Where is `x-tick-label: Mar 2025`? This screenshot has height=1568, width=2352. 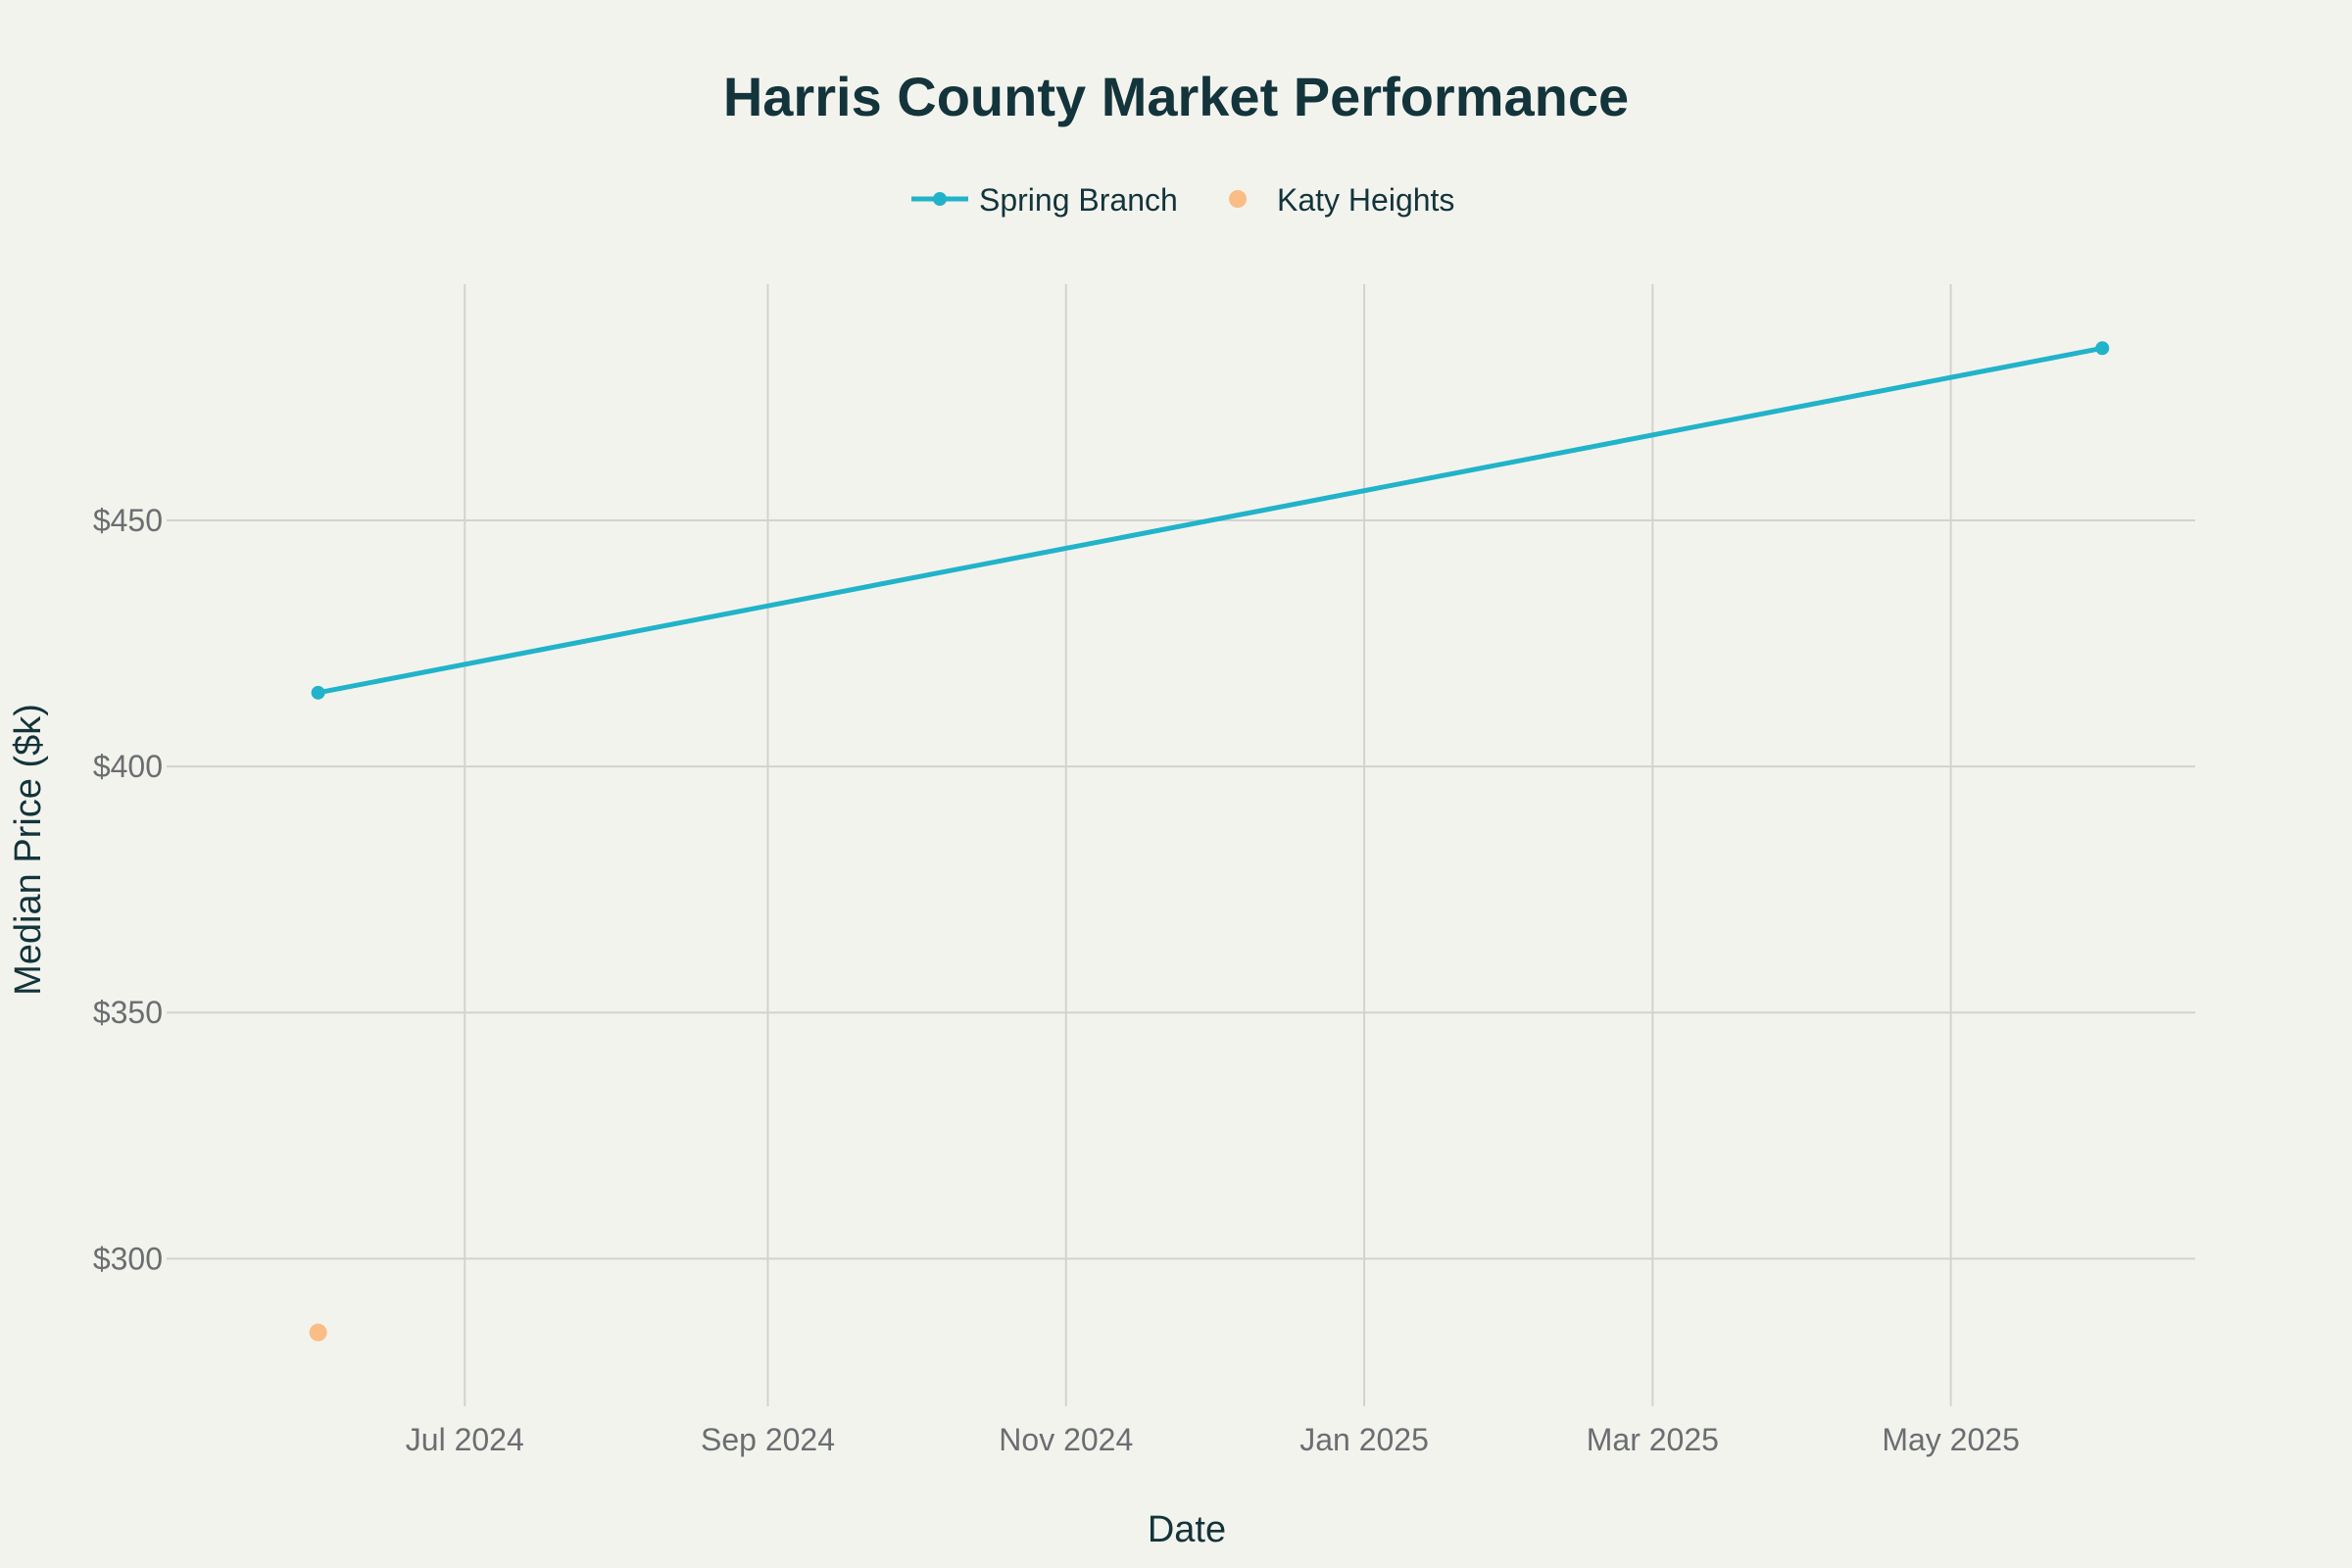
x-tick-label: Mar 2025 is located at coordinates (1653, 1439).